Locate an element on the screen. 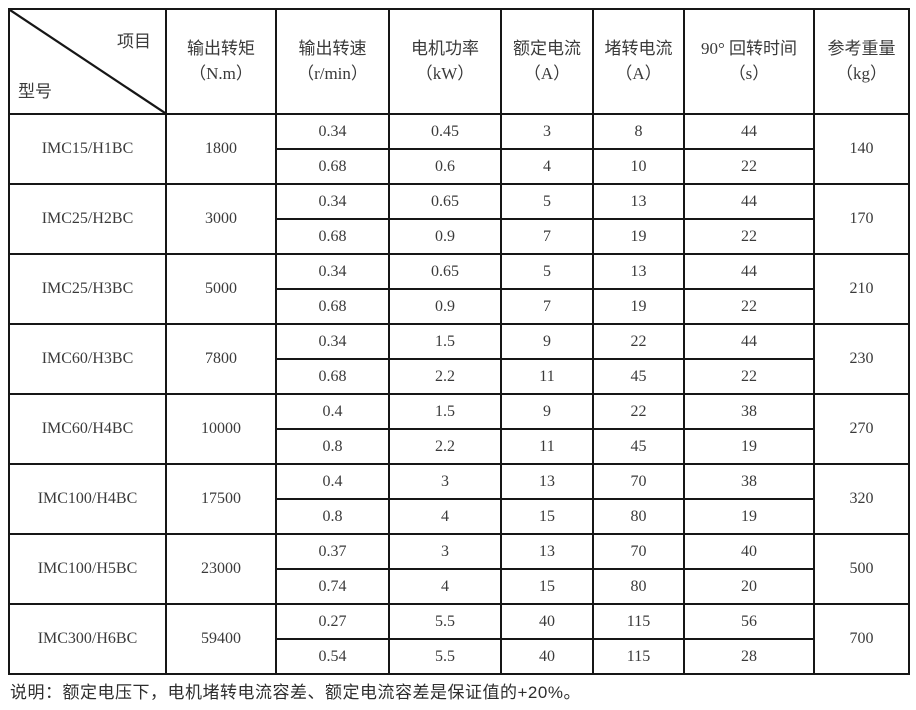 The image size is (916, 710). table-row: 0.54 5.5 40 115 28 is located at coordinates (459, 656).